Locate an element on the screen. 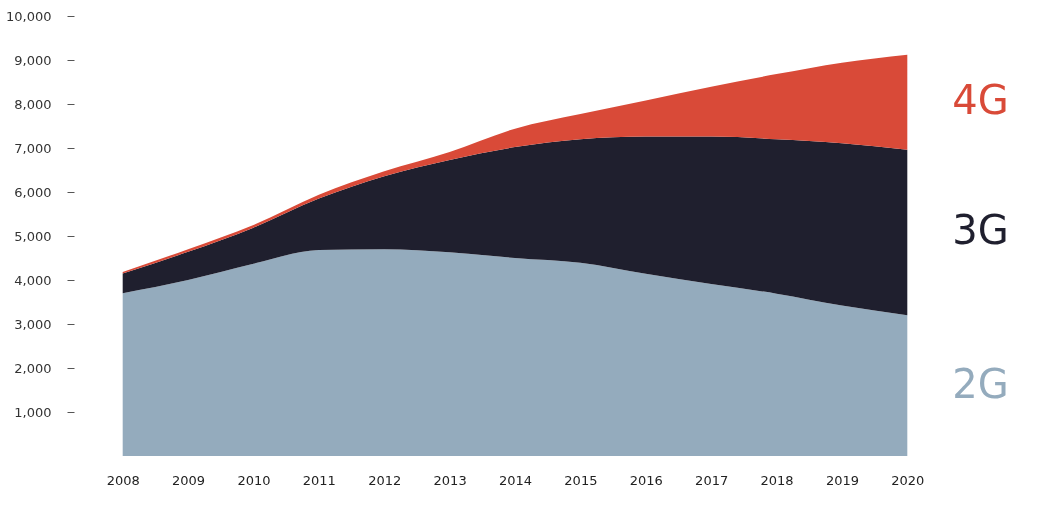 The image size is (1042, 509). x-tick-label: 2014 is located at coordinates (515, 480).